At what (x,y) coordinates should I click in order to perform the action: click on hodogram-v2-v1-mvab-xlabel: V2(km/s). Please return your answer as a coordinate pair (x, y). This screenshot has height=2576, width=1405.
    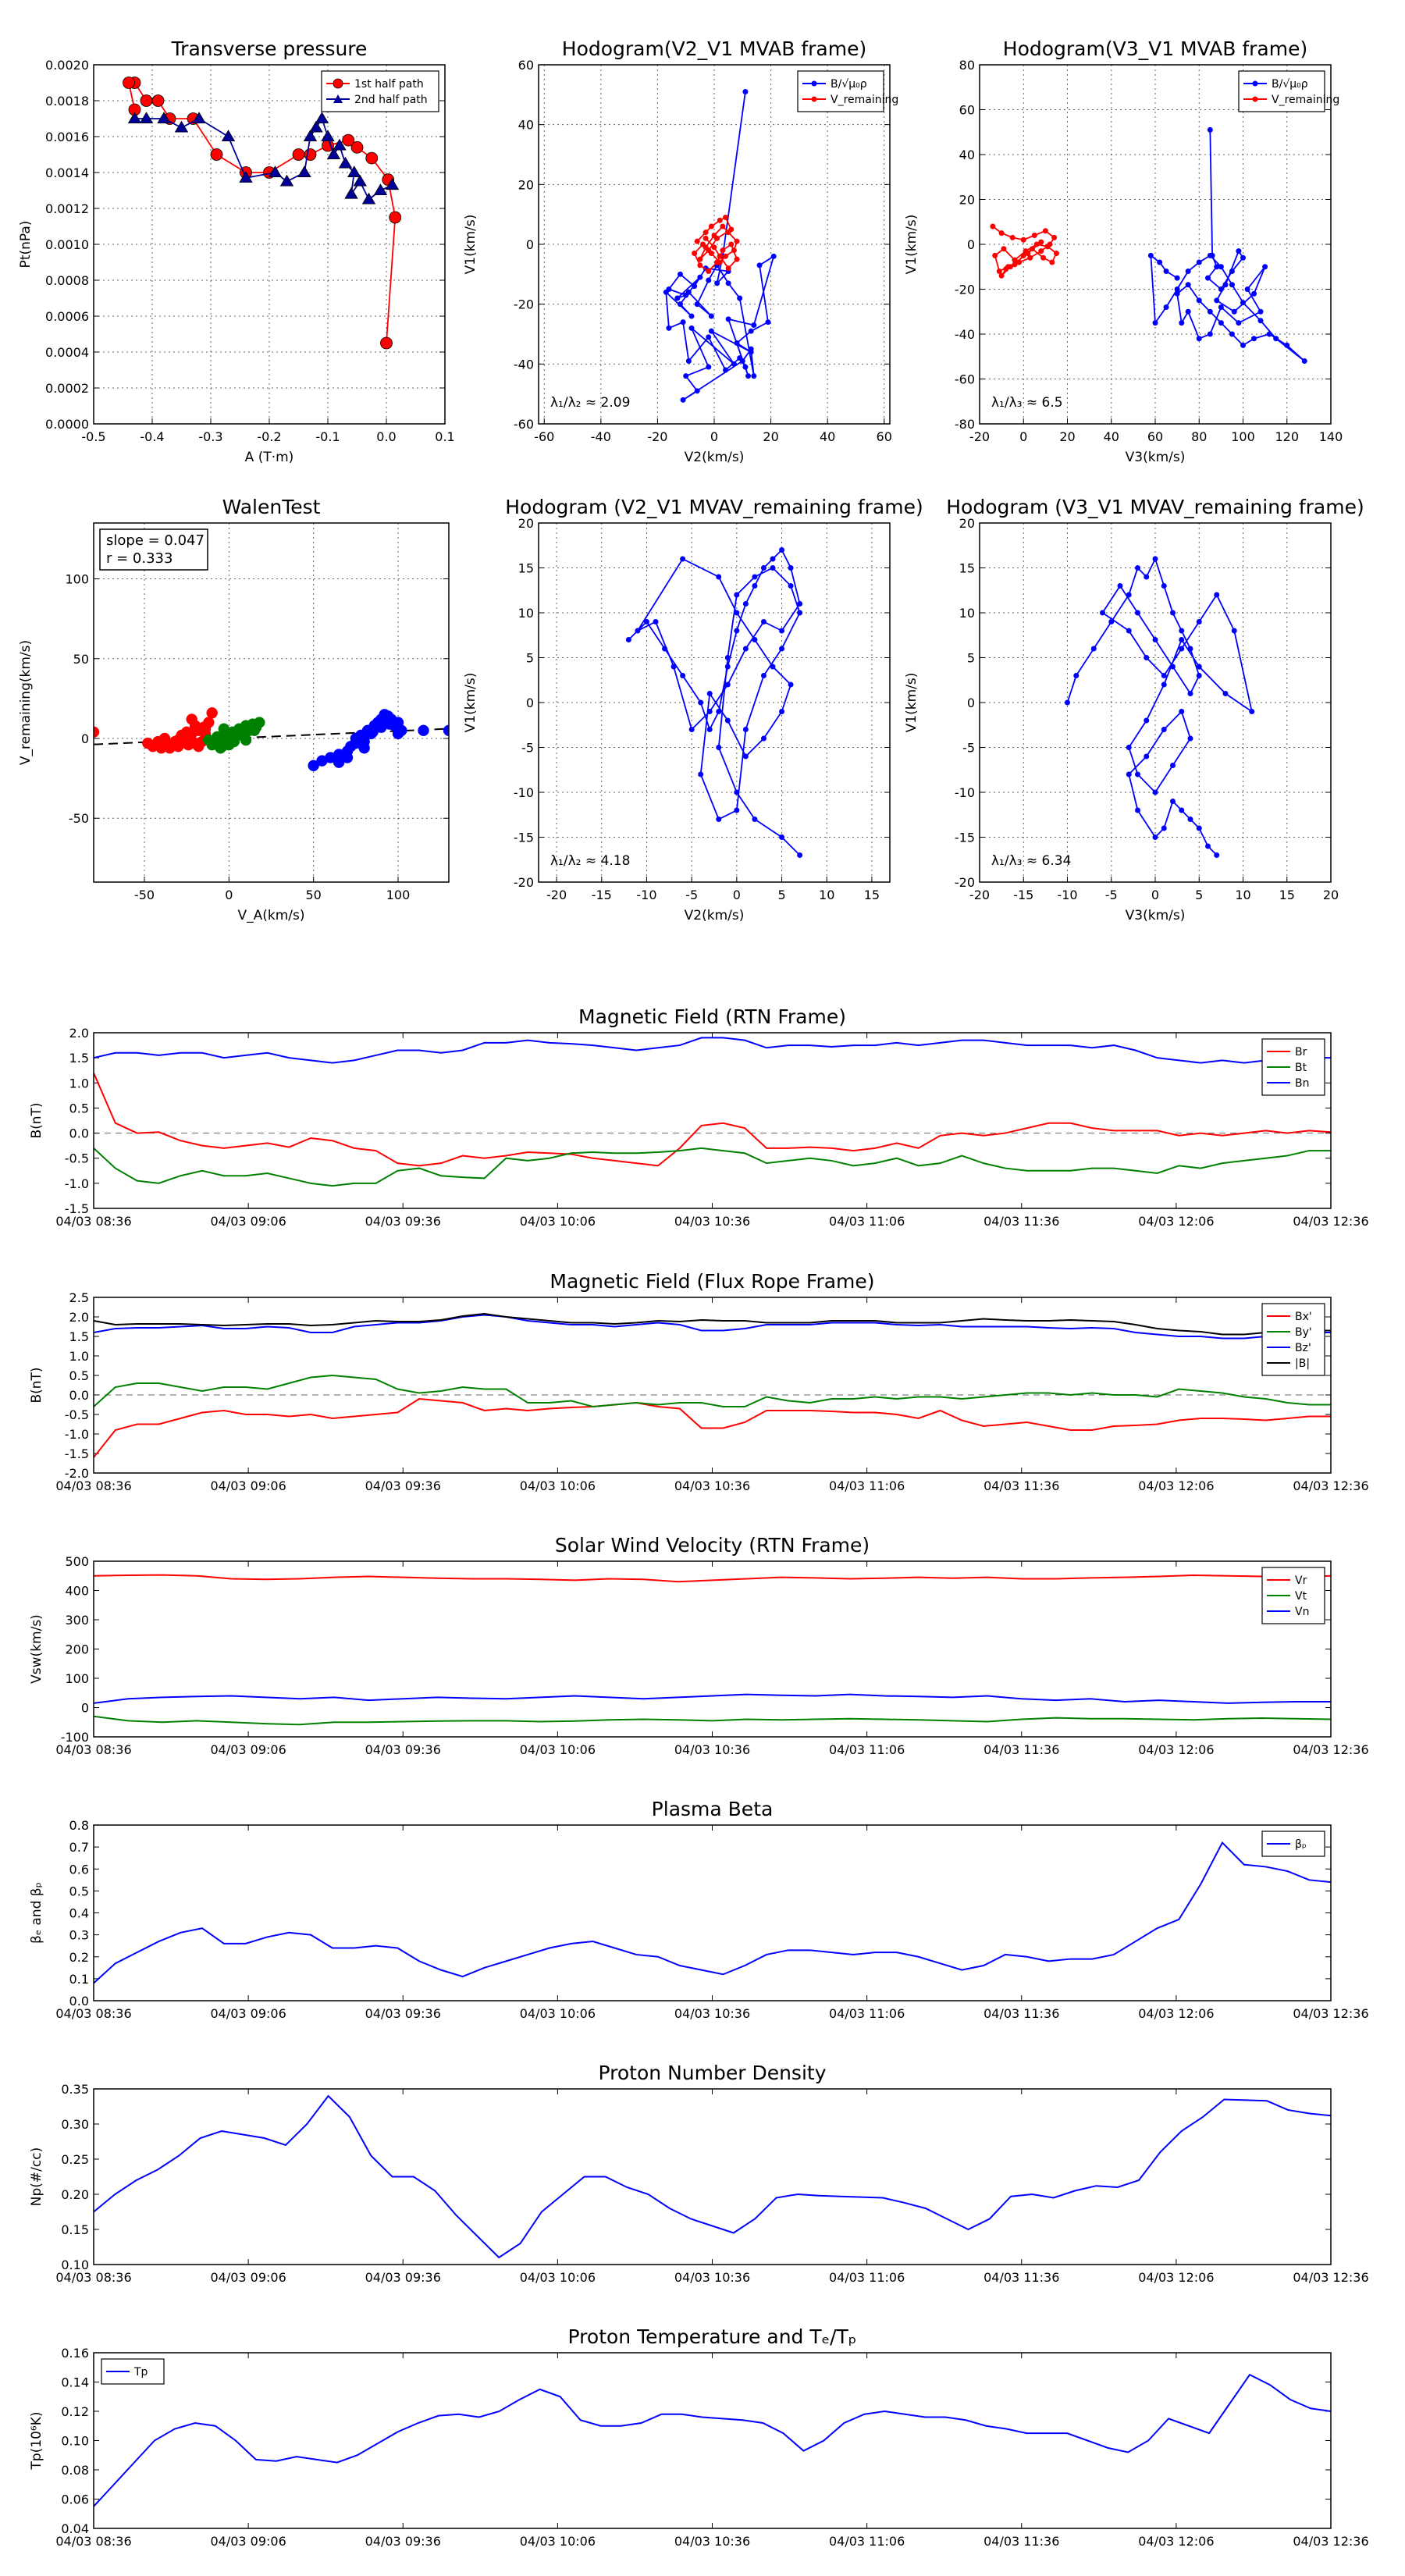
    Looking at the image, I should click on (715, 457).